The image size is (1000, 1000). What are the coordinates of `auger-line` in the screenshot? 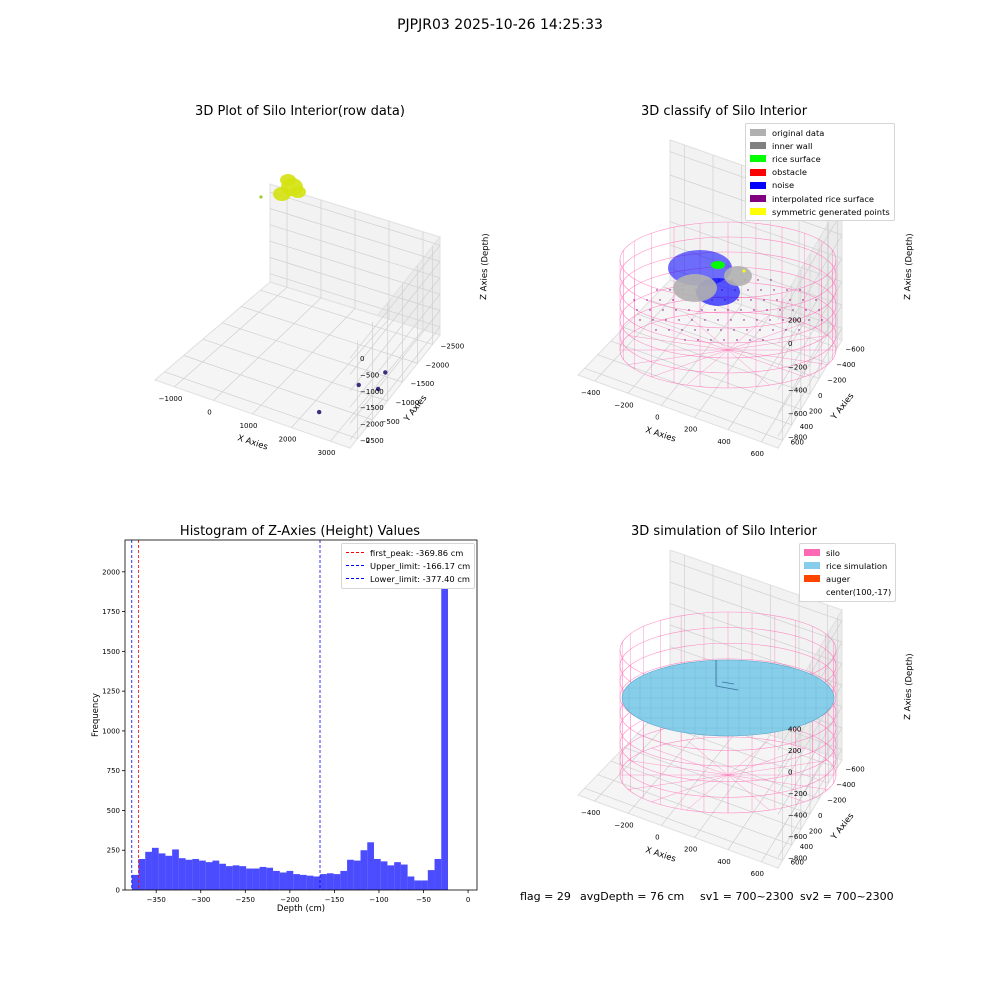 It's located at (728, 683).